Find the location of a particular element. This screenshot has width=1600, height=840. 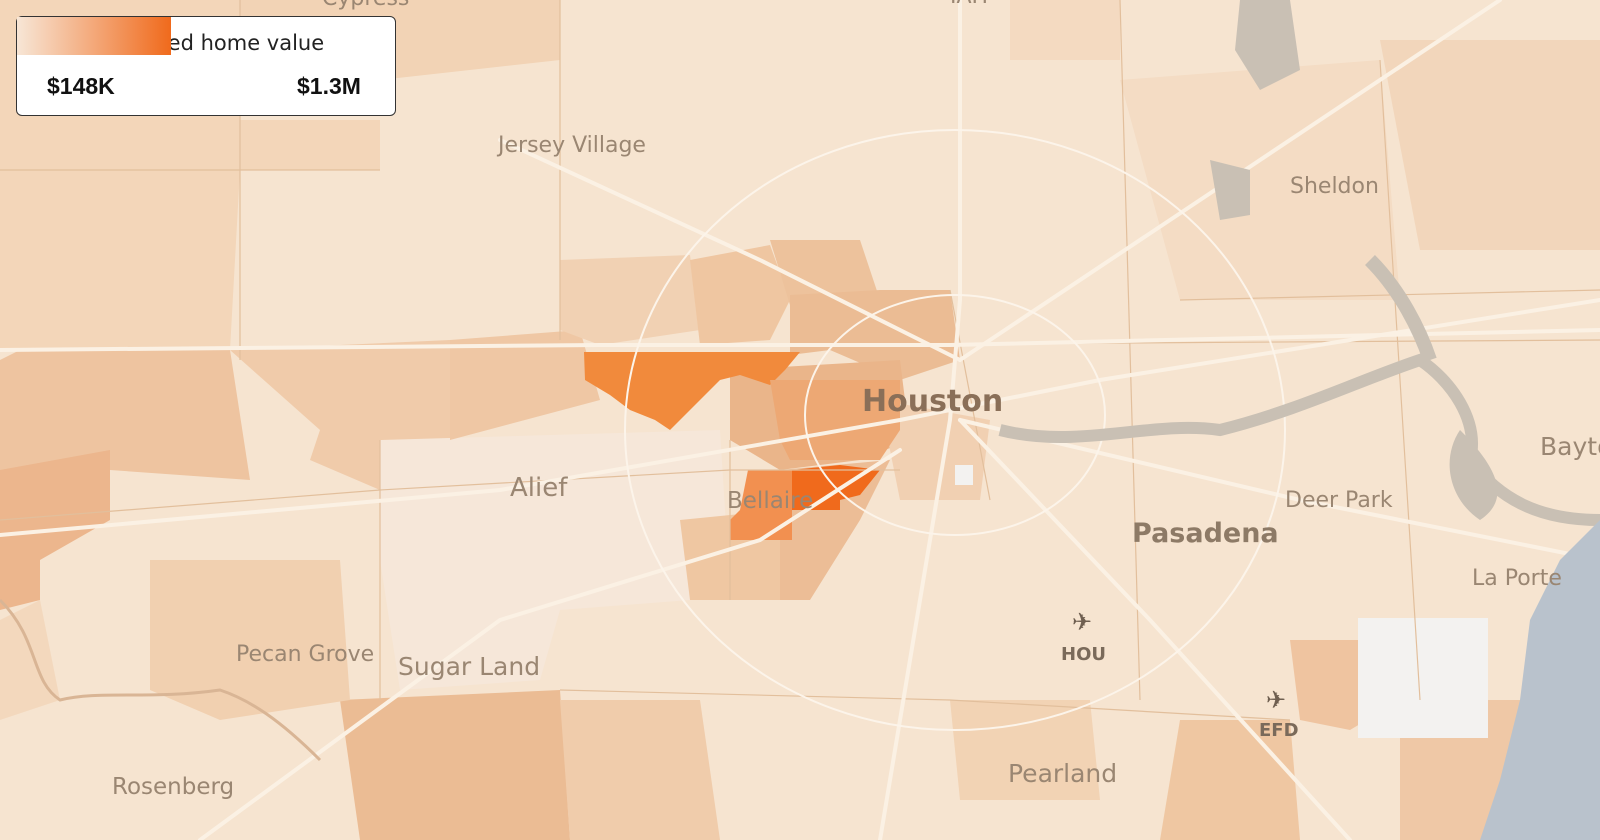

region-heights is located at coordinates (875, 335).